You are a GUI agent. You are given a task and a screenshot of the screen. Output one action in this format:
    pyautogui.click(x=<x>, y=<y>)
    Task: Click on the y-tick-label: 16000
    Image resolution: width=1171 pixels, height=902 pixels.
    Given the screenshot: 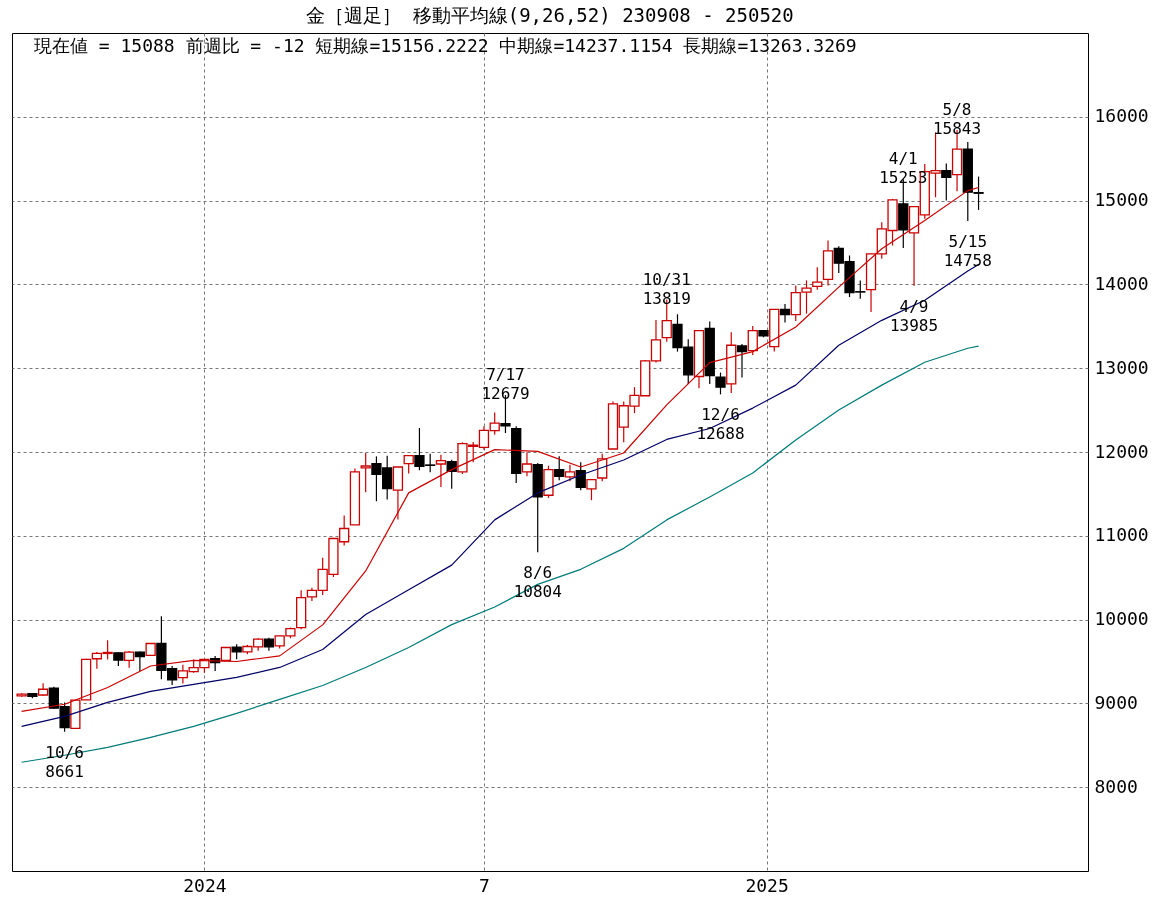 What is the action you would take?
    pyautogui.click(x=1121, y=116)
    